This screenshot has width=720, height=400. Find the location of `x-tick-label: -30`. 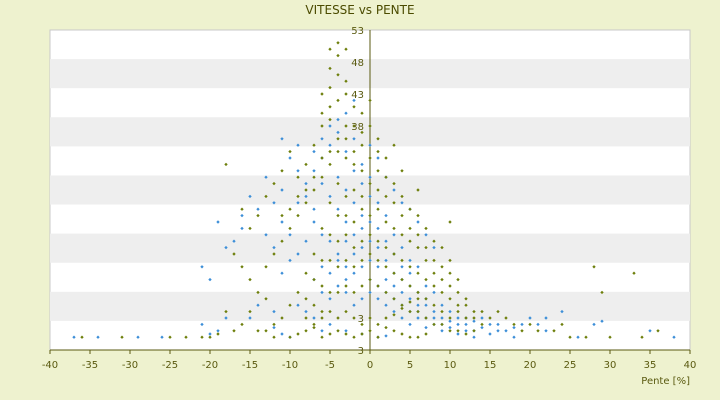

x-tick-label: -30 is located at coordinates (130, 365).